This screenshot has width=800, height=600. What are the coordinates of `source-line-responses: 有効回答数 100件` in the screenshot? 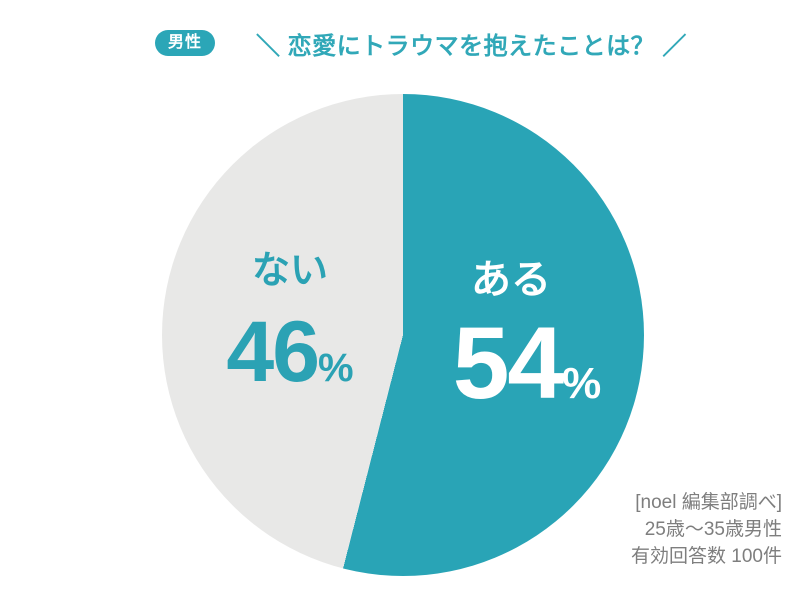 It's located at (706, 556).